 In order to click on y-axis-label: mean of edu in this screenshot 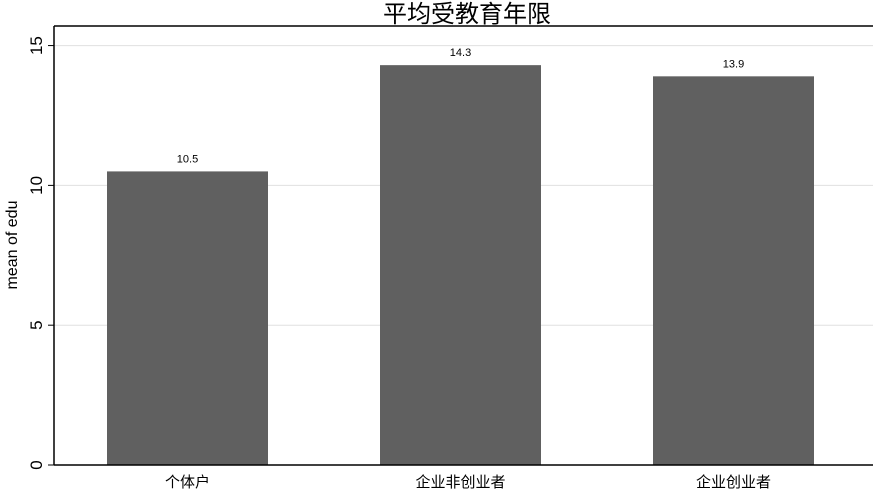, I will do `click(12, 245)`.